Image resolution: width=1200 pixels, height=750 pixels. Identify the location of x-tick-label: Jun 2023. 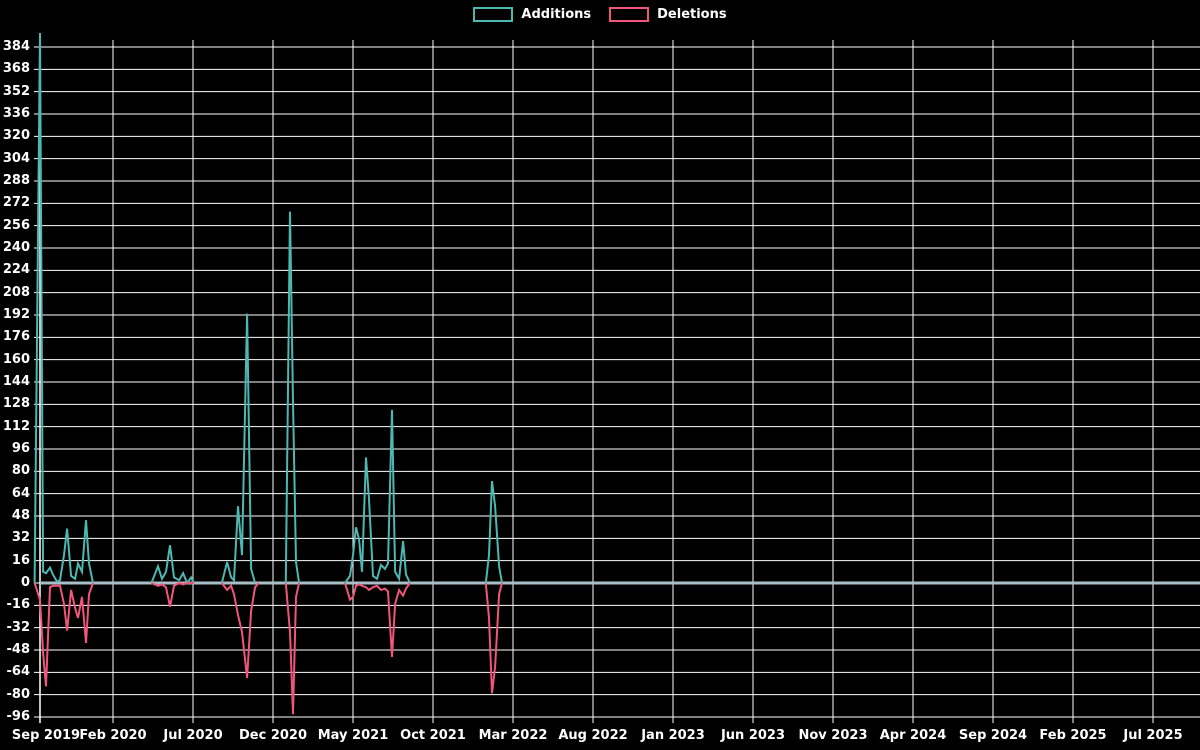
(753, 735).